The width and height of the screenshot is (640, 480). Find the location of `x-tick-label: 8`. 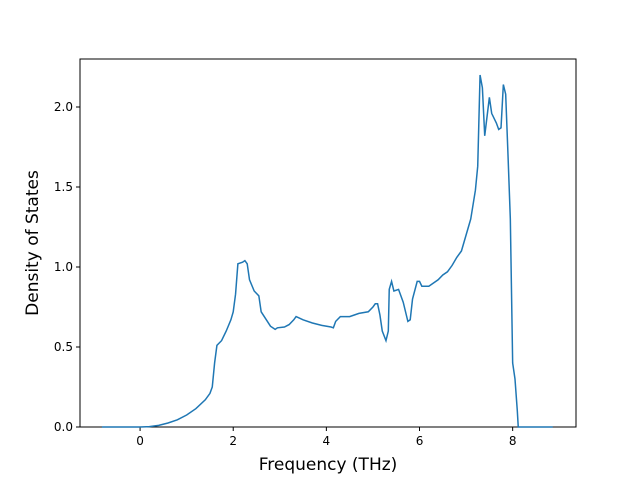

x-tick-label: 8 is located at coordinates (513, 441).